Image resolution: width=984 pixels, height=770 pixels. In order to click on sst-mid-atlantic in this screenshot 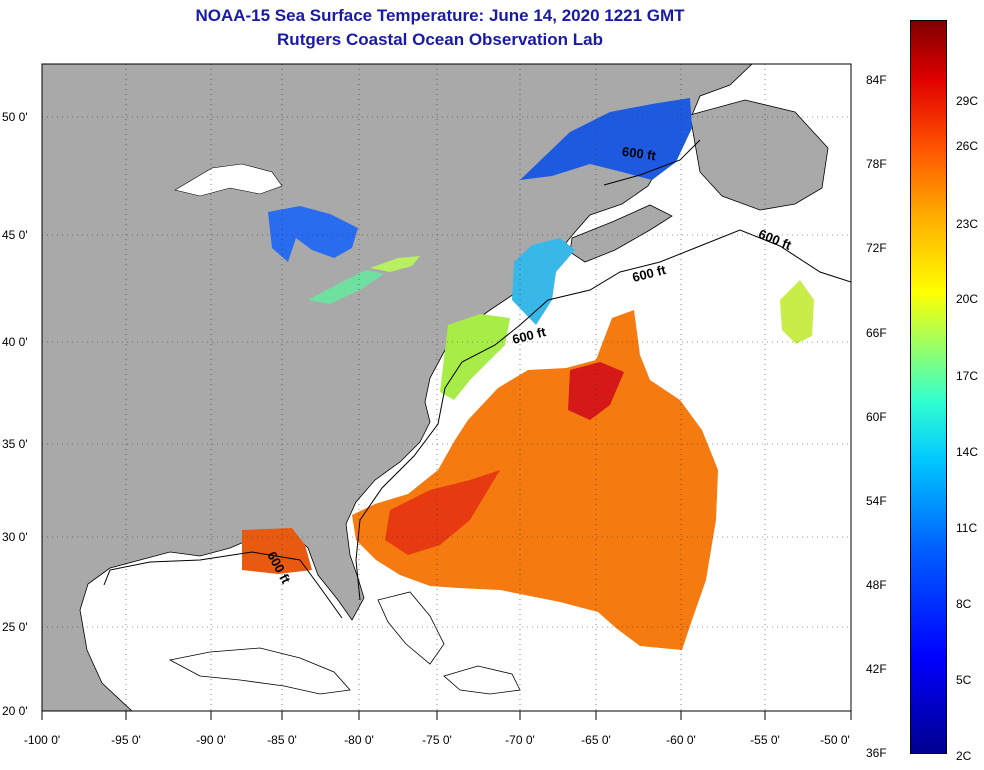, I will do `click(475, 357)`.